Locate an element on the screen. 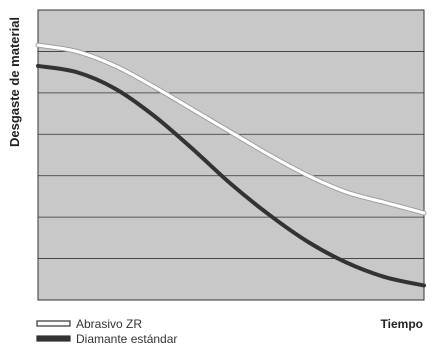  legend-swatch-abrasivo is located at coordinates (53, 323).